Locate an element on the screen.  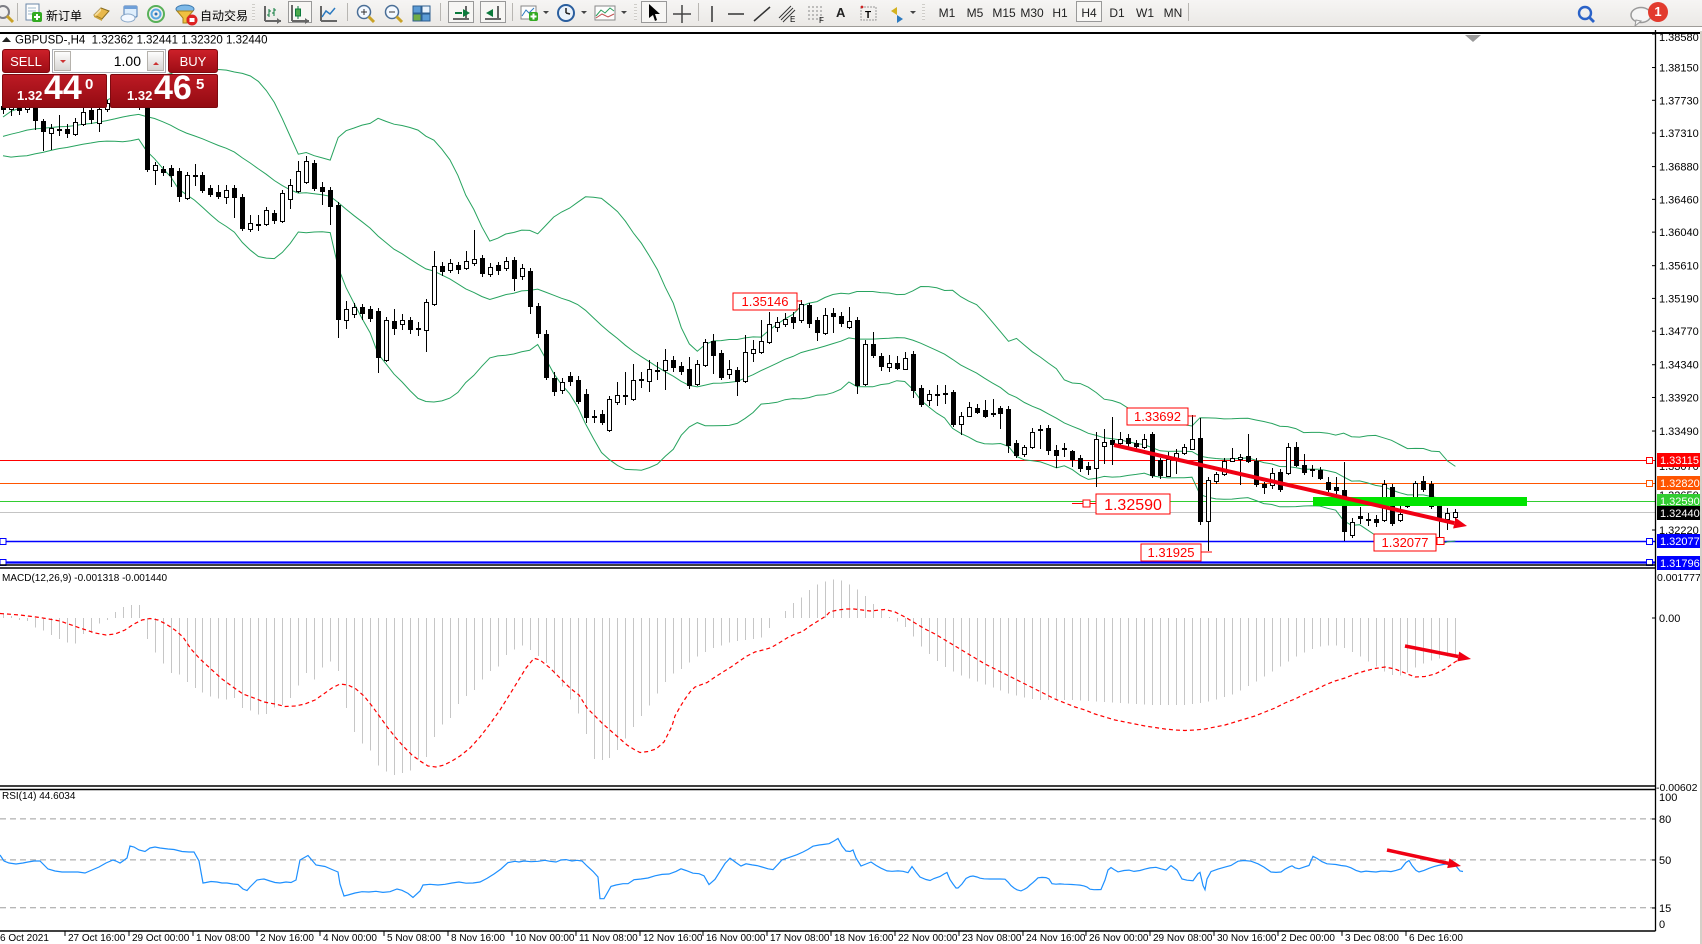
svg-text: 1.38150 is located at coordinates (1679, 69).